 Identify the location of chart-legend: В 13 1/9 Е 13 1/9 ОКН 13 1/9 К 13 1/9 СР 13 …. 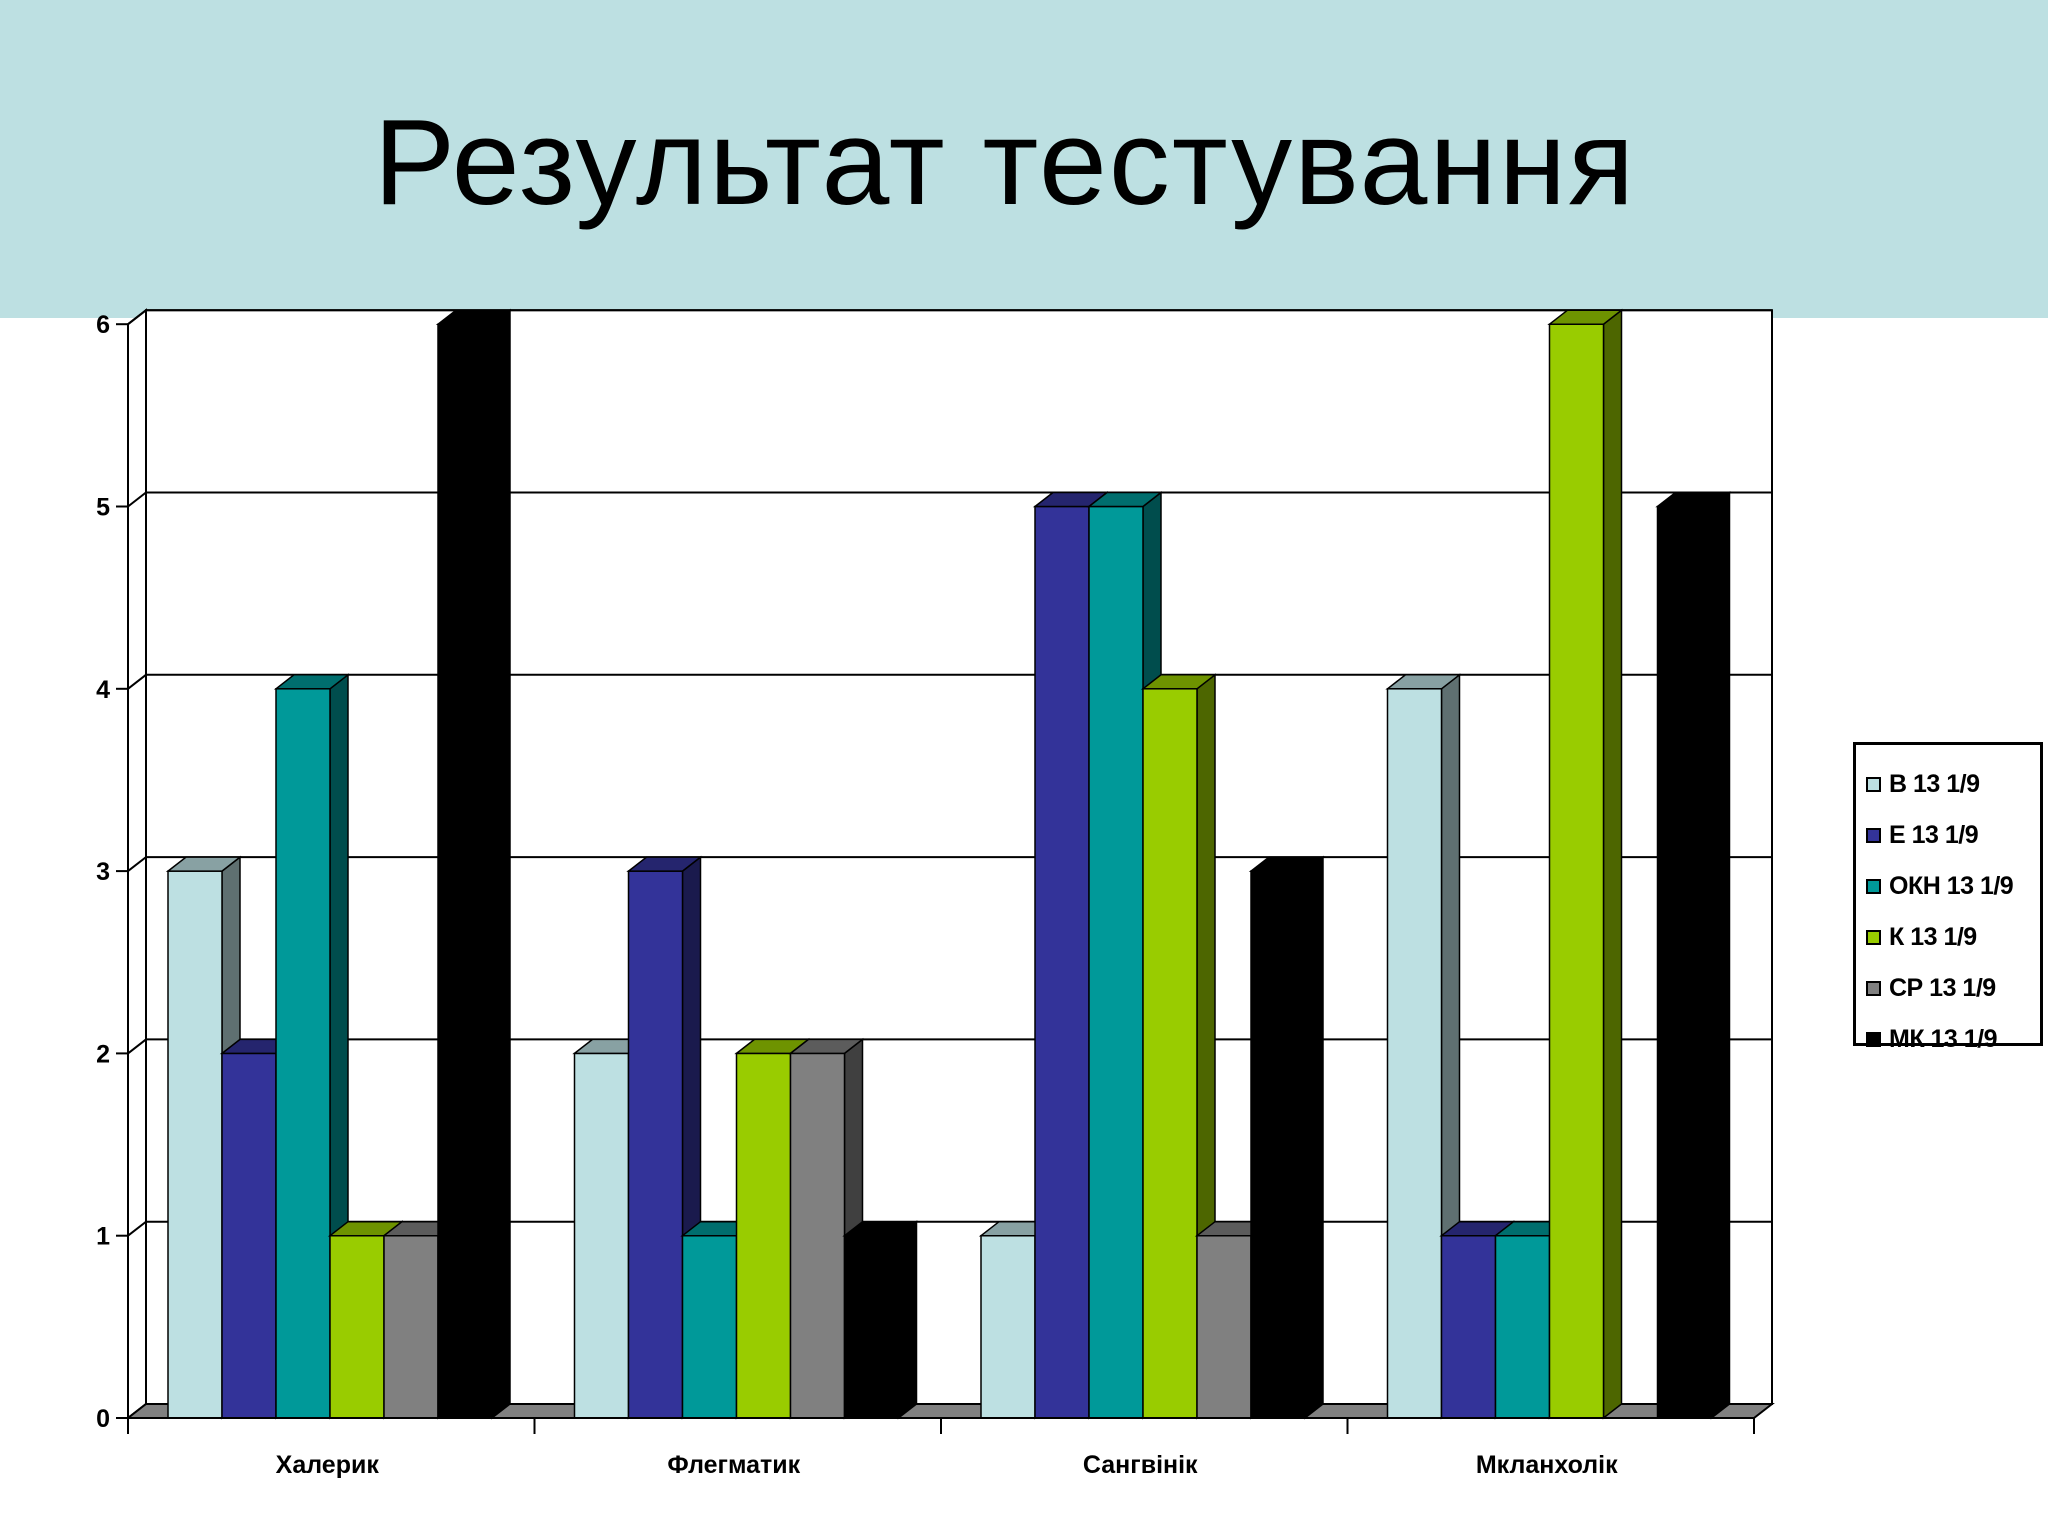
(1948, 897).